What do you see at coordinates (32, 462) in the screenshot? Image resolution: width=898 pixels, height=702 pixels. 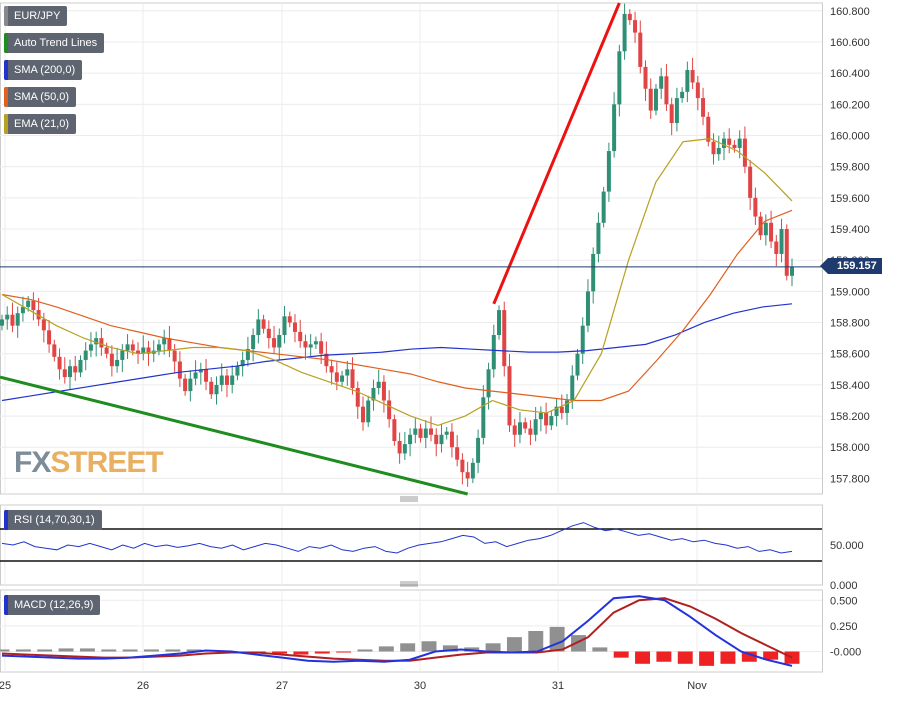 I see `watermark-fx: FX` at bounding box center [32, 462].